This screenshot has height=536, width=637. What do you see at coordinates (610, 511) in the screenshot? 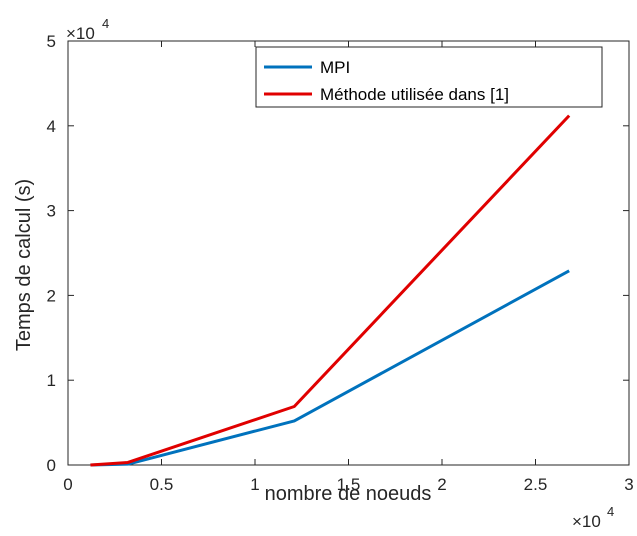
I see `x-exponent-power: 4` at bounding box center [610, 511].